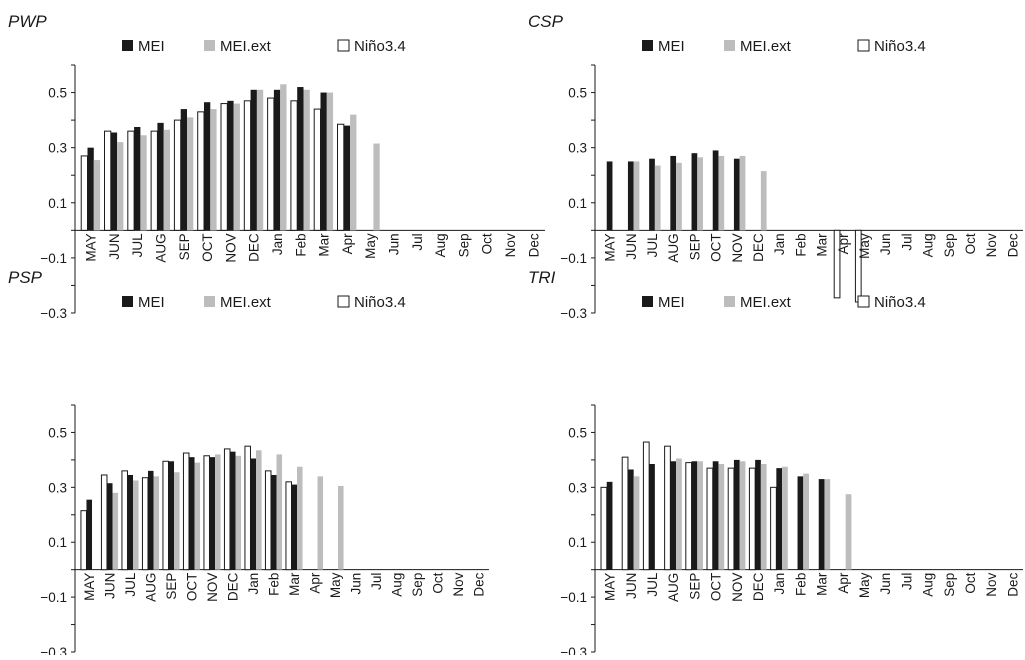  Describe the element at coordinates (247, 508) in the screenshot. I see `bar-ni-o3-4-jan` at that location.